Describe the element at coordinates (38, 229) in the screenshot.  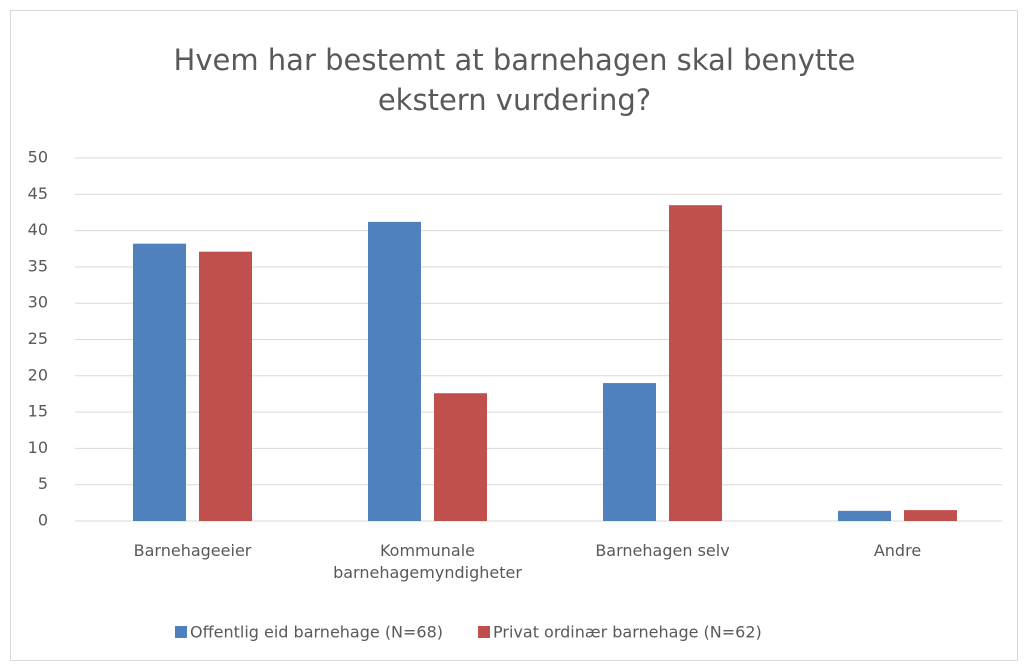
I see `y-tick-label: 40` at that location.